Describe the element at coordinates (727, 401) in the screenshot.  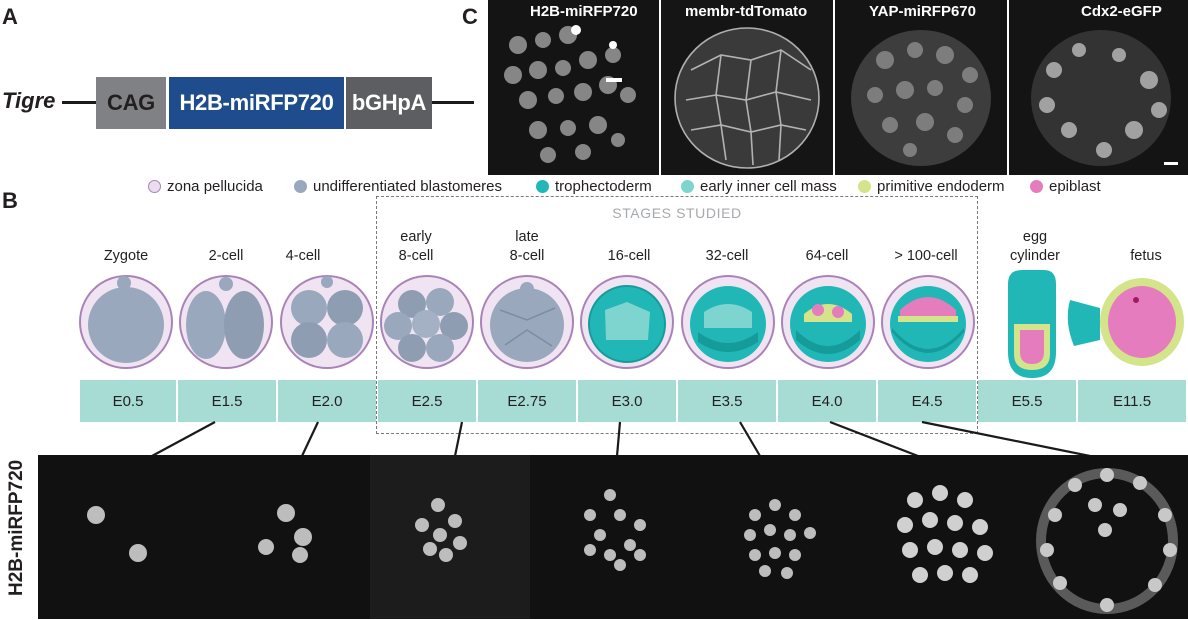
I see `timeline-cell-e3.5: E3.5` at that location.